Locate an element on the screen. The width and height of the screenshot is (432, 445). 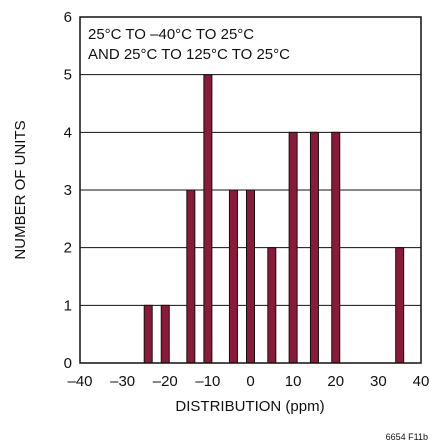
y-tick-label: 3 is located at coordinates (68, 190).